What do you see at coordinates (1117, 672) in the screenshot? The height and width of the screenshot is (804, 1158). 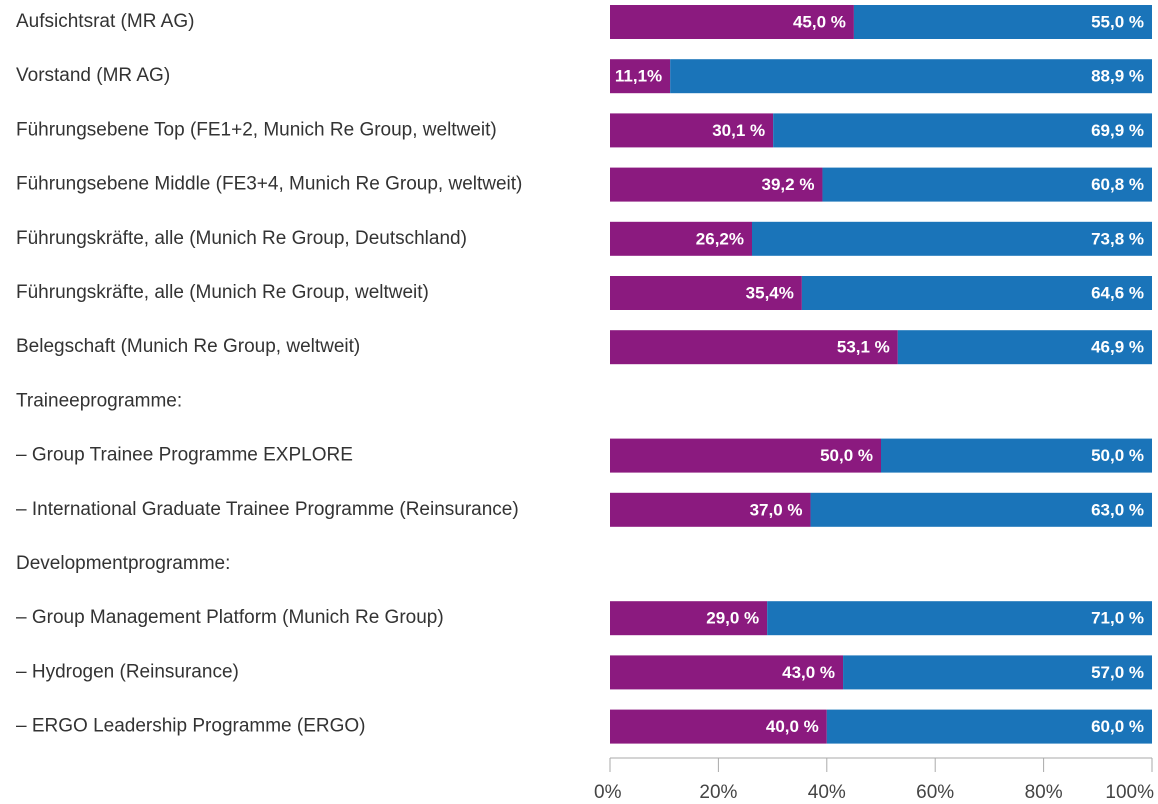 I see `value-label: 57,0 %` at bounding box center [1117, 672].